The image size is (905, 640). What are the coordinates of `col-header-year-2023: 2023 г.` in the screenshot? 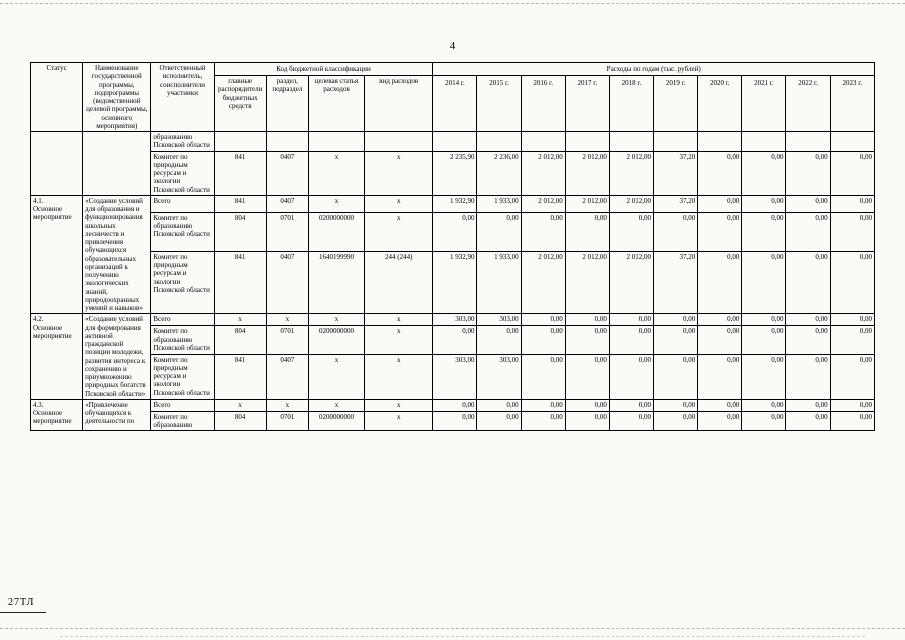 It's located at (852, 103).